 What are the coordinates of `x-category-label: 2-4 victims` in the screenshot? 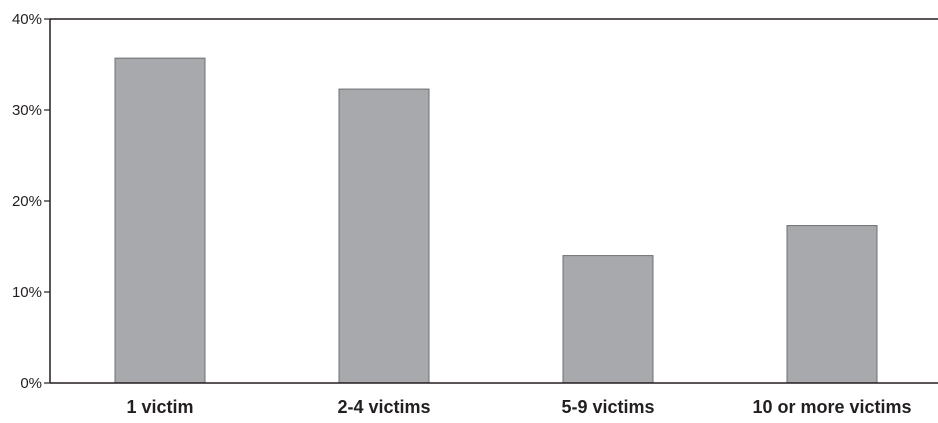 It's located at (383, 407).